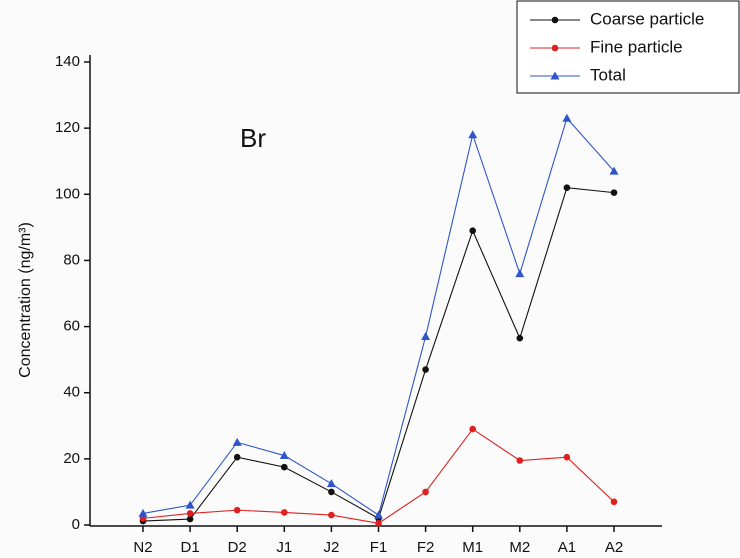  What do you see at coordinates (608, 74) in the screenshot?
I see `legend-label: Total` at bounding box center [608, 74].